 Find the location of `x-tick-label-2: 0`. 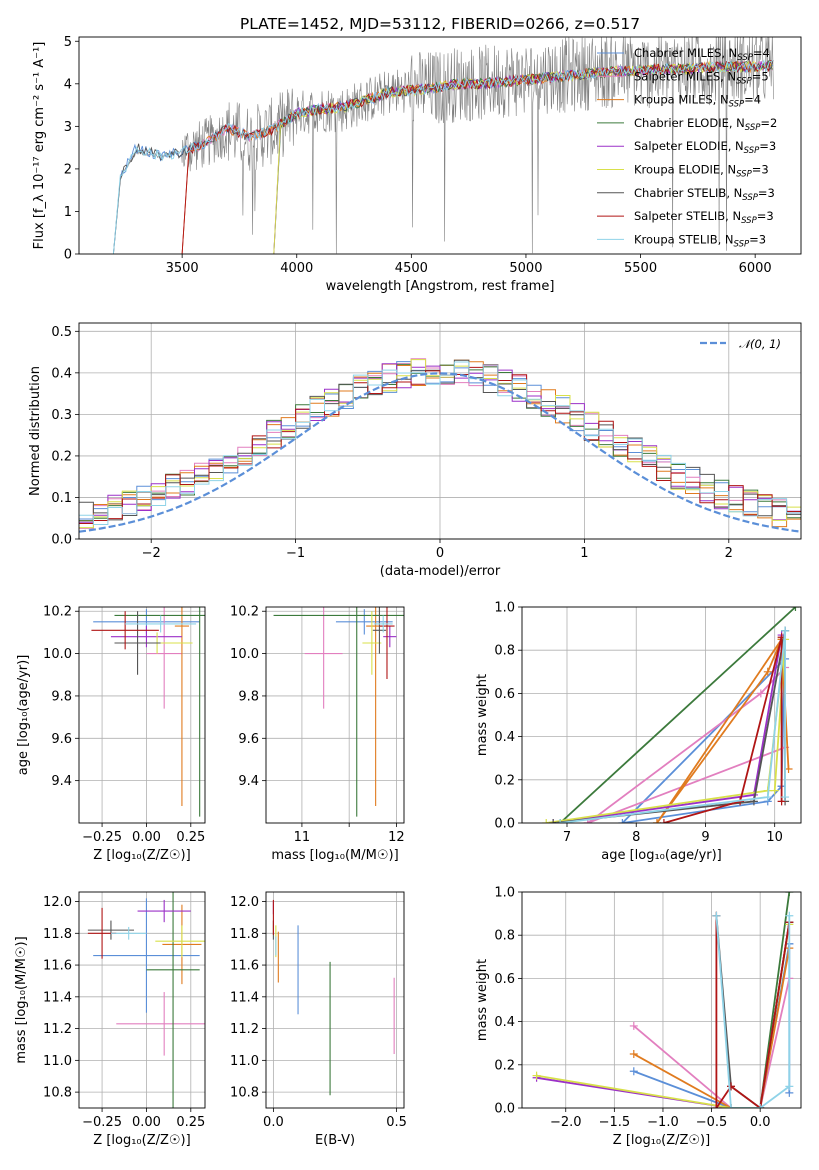

x-tick-label-2: 0 is located at coordinates (440, 553).